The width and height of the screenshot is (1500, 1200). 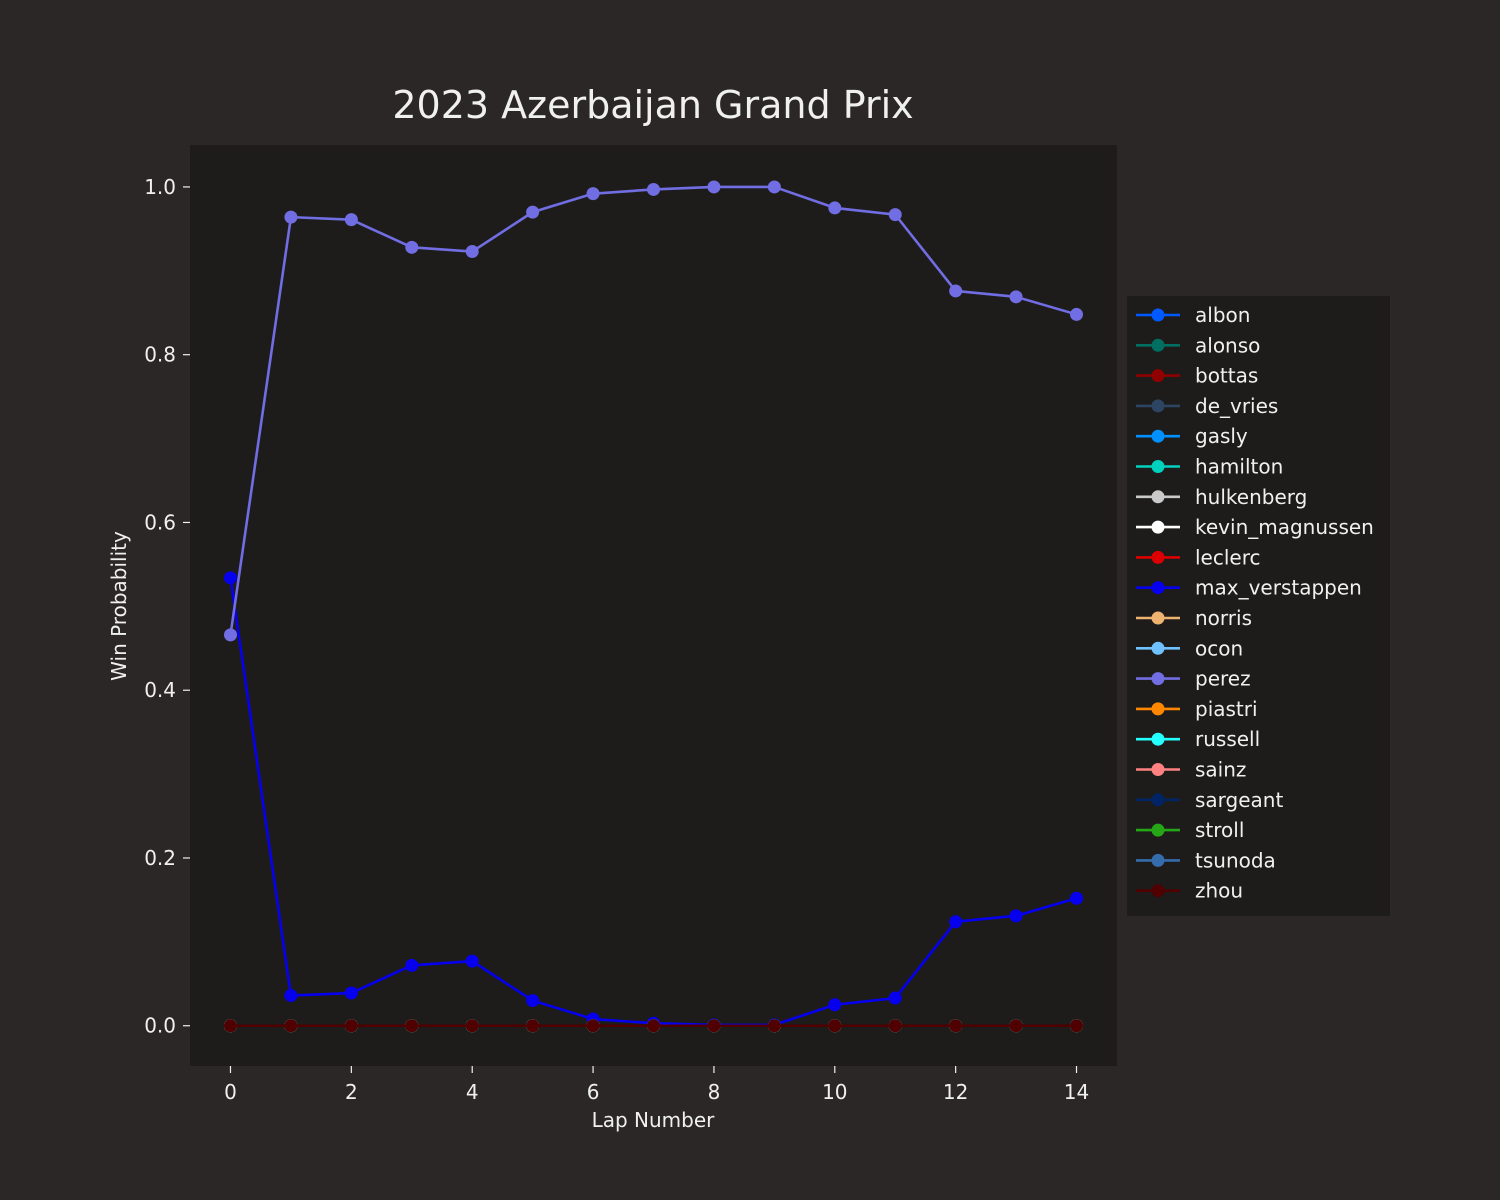 What do you see at coordinates (1219, 648) in the screenshot?
I see `legend-label-ocon: ocon` at bounding box center [1219, 648].